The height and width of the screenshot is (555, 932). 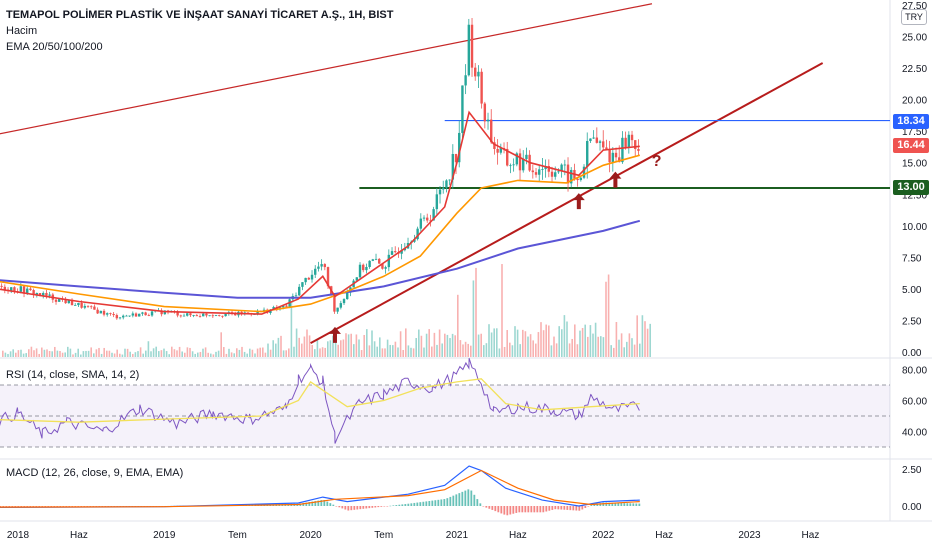 I want to click on ema-legend: EMA 20/50/100/200, so click(x=54, y=47).